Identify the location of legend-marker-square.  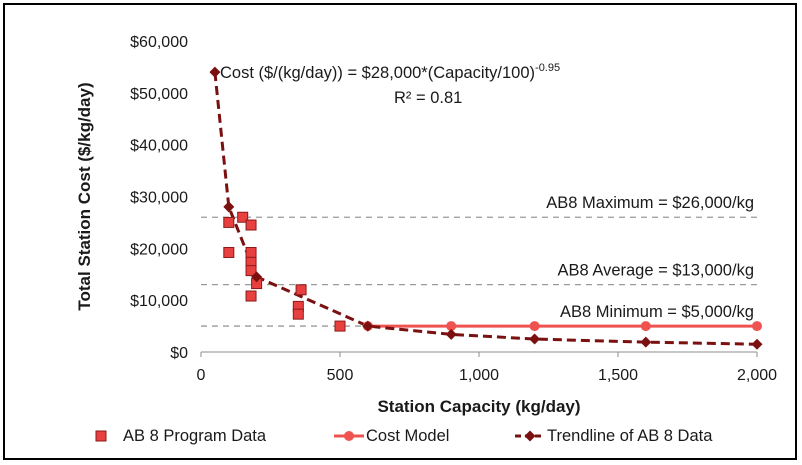
(101, 436).